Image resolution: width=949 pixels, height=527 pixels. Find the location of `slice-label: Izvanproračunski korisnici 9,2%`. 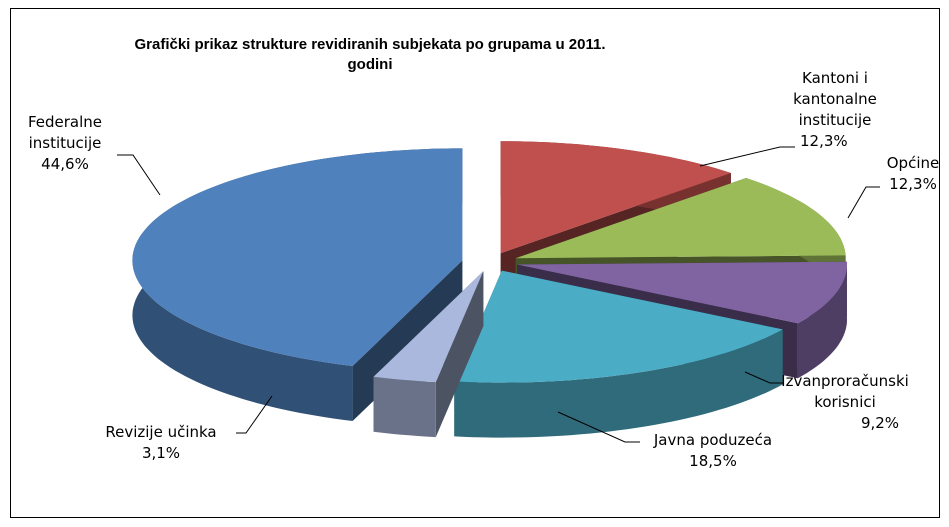

slice-label: Izvanproračunski korisnici 9,2% is located at coordinates (845, 402).